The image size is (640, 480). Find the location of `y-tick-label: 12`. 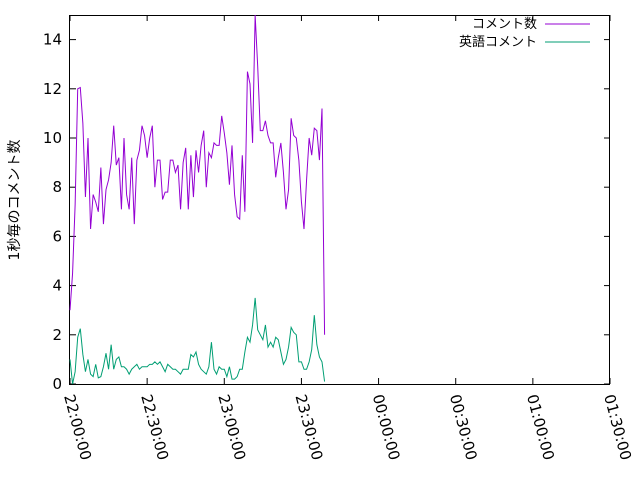

y-tick-label: 12 is located at coordinates (52, 89).